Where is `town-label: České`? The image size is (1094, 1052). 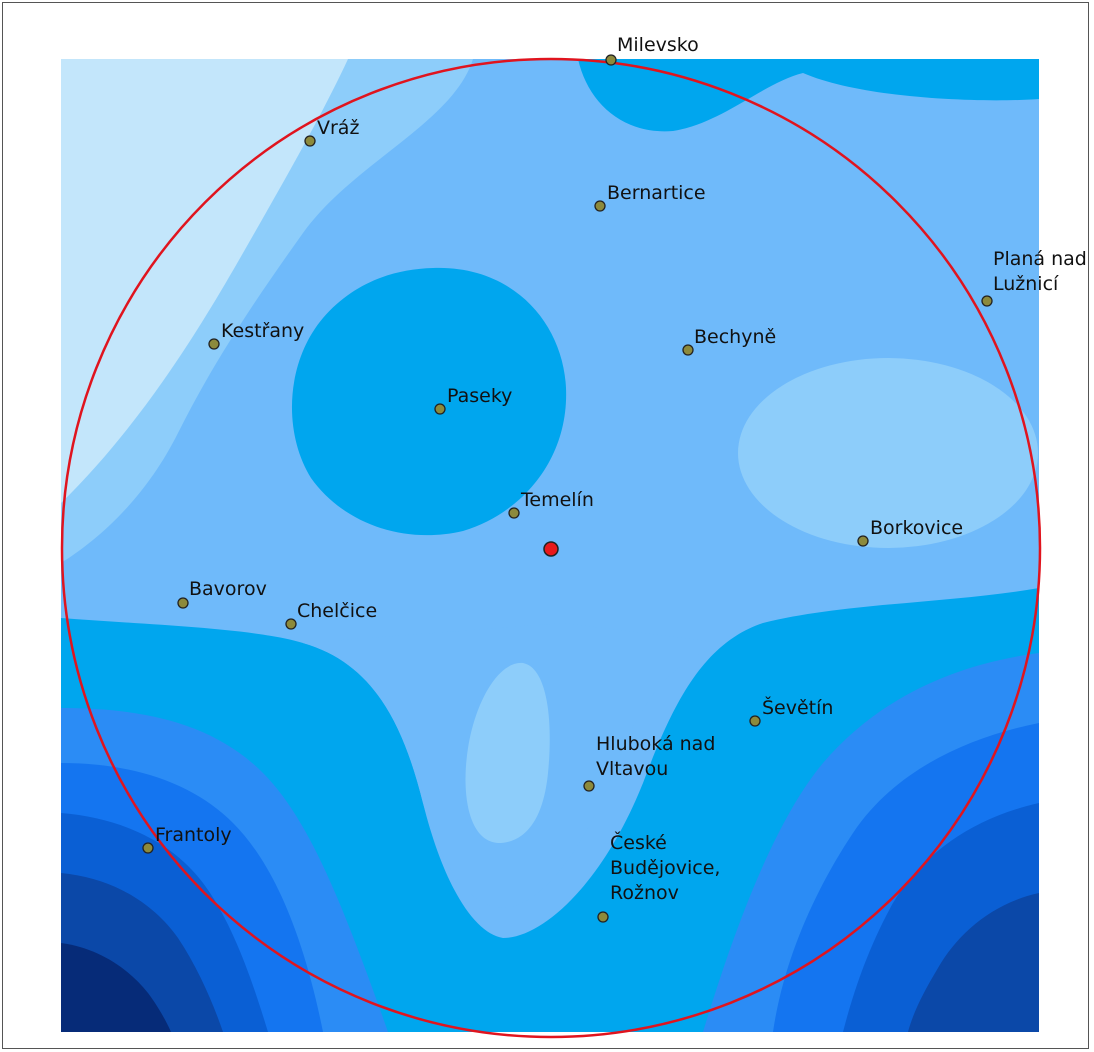
town-label: České is located at coordinates (638, 842).